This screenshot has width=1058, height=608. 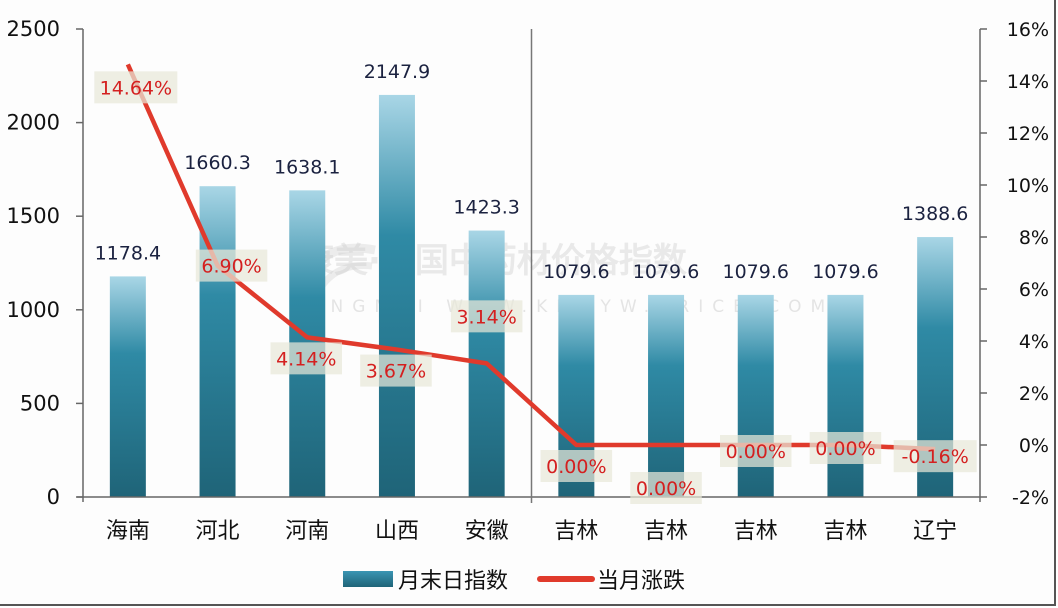 What do you see at coordinates (1034, 238) in the screenshot?
I see `right-tick-label: 8%` at bounding box center [1034, 238].